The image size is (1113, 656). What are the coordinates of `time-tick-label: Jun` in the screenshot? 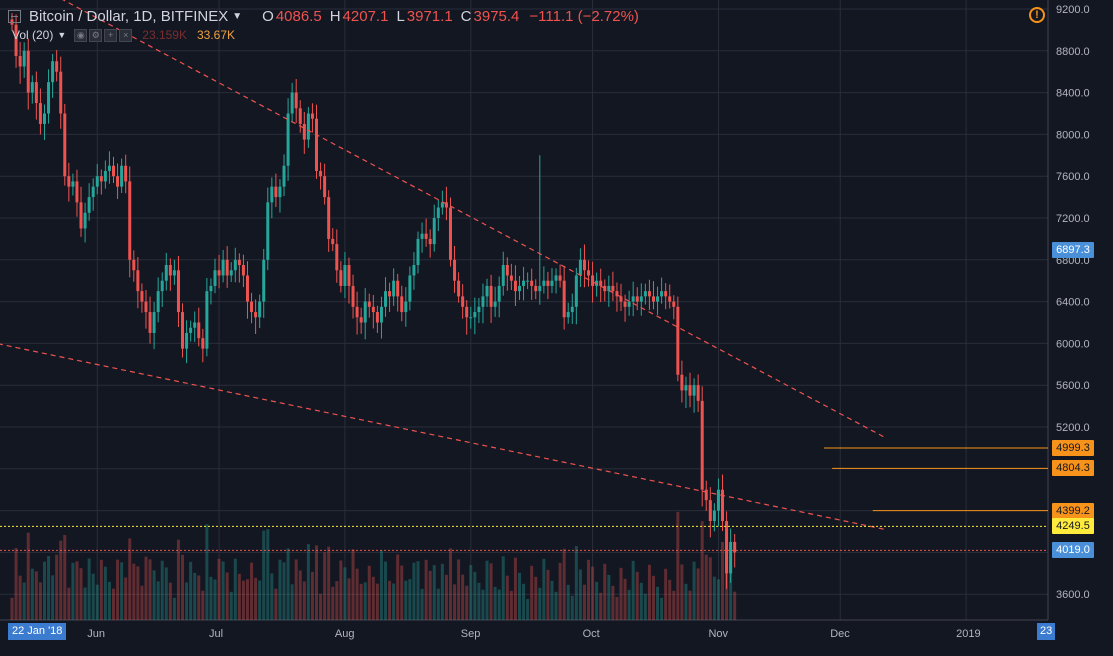 It's located at (96, 634).